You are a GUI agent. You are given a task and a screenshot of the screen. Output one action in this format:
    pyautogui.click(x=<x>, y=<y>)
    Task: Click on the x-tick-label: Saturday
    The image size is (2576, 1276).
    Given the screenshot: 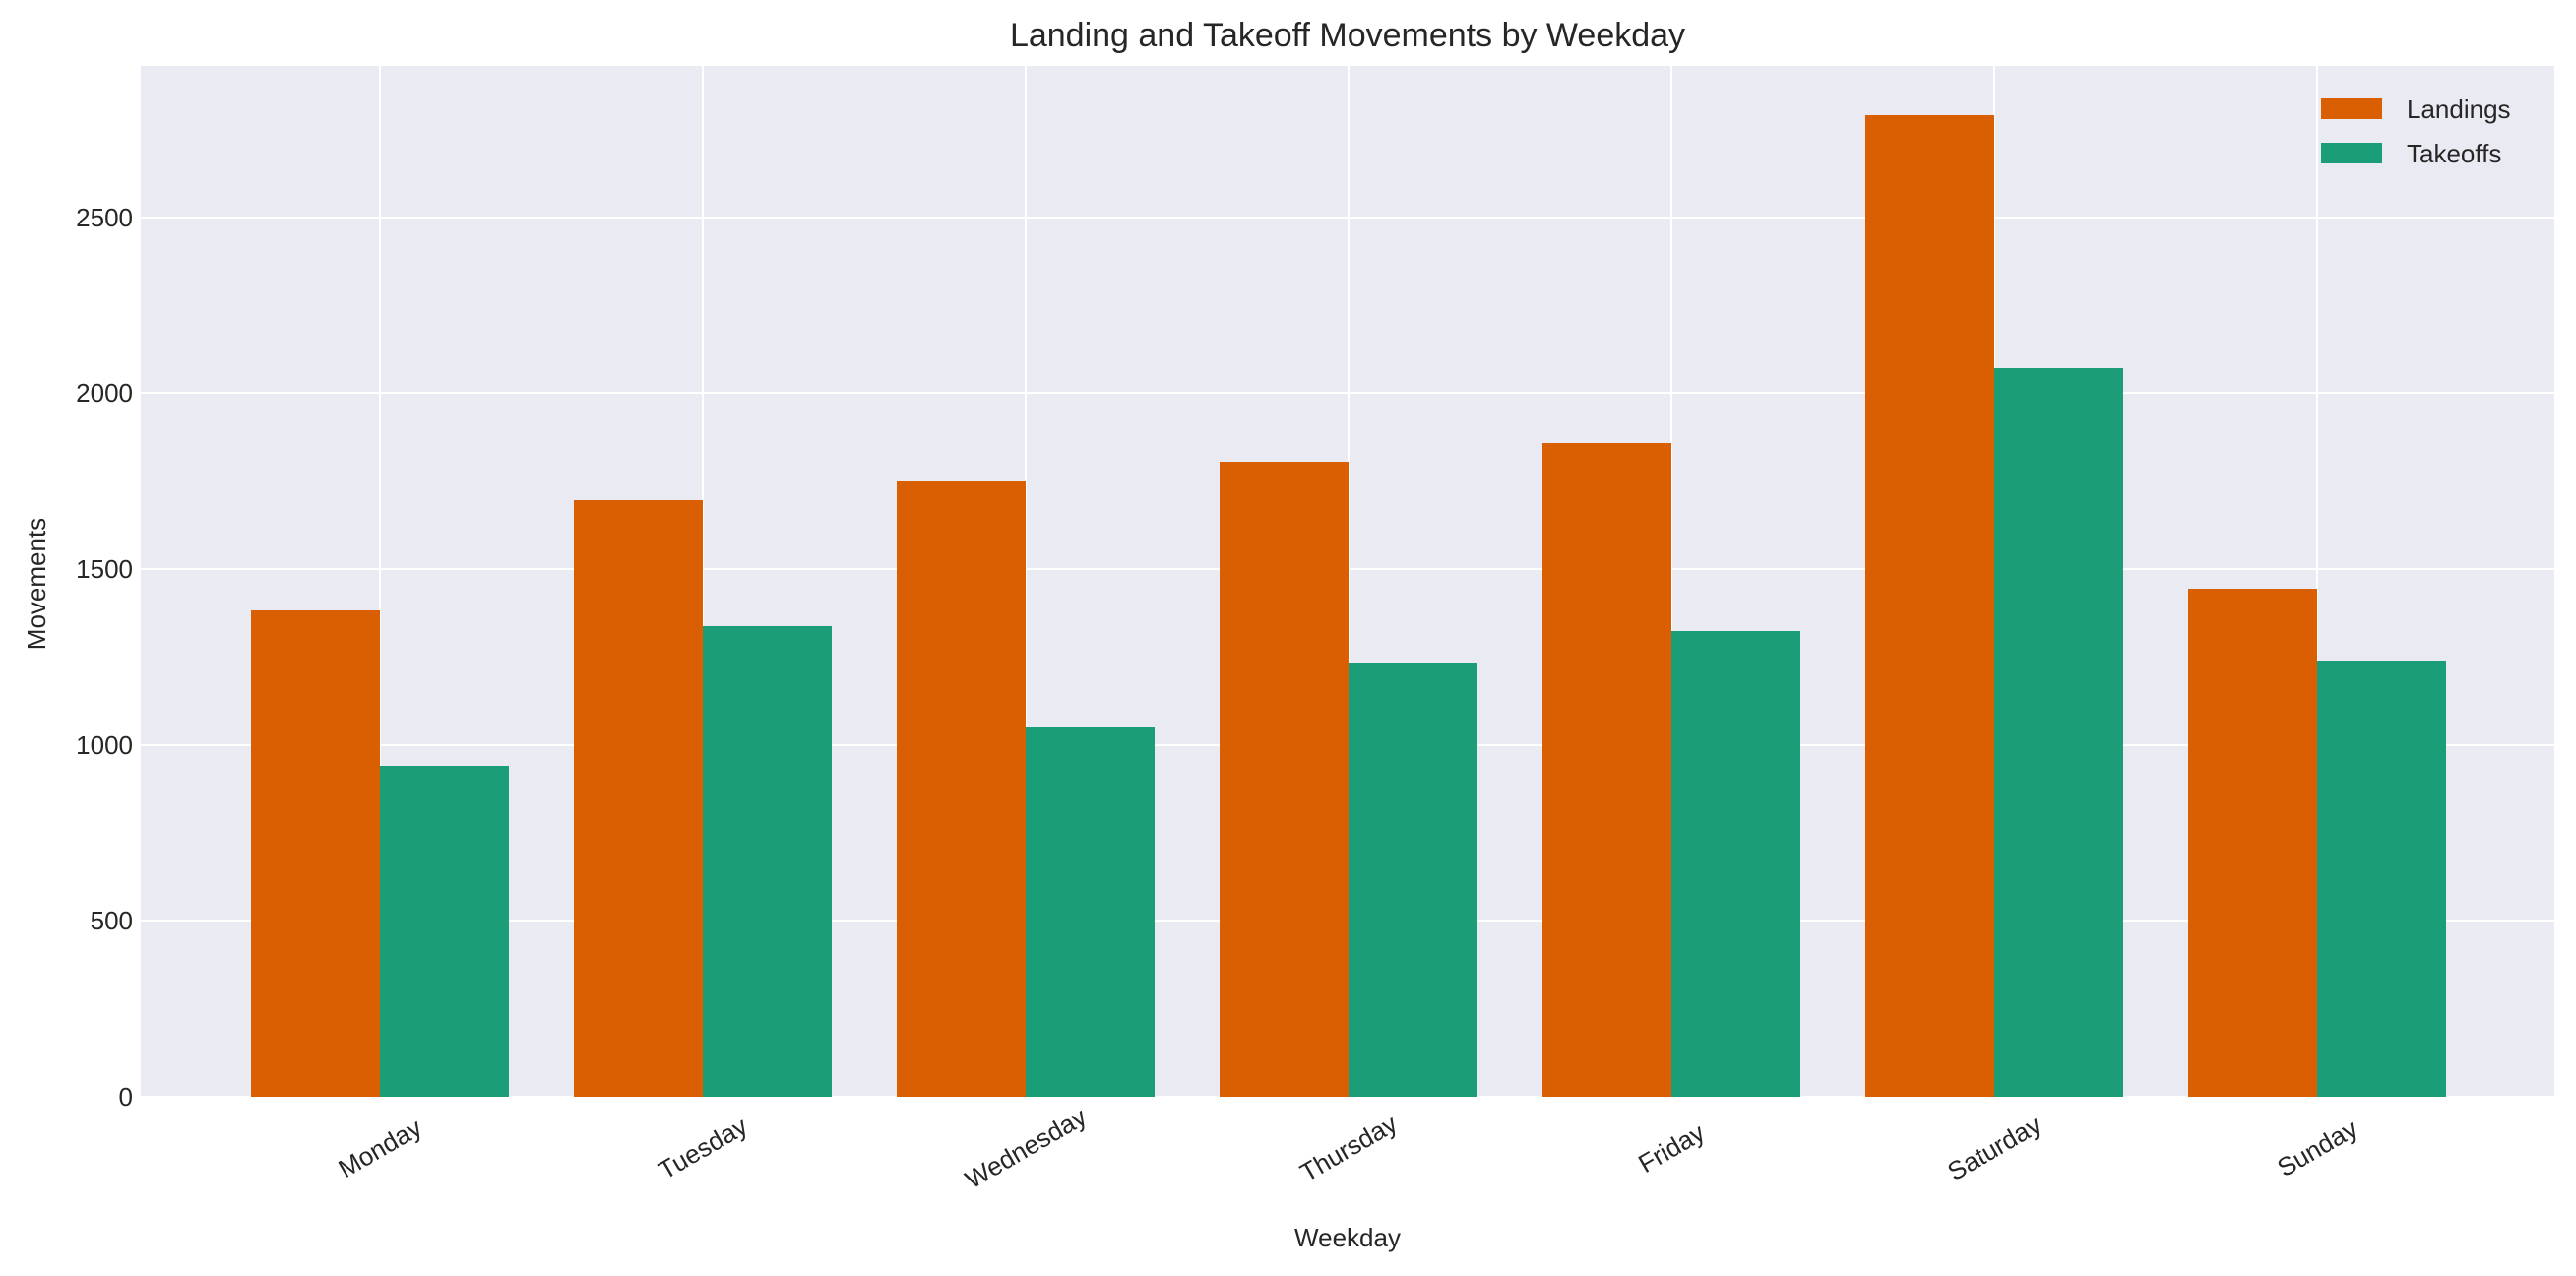 What is the action you would take?
    pyautogui.click(x=1994, y=1148)
    